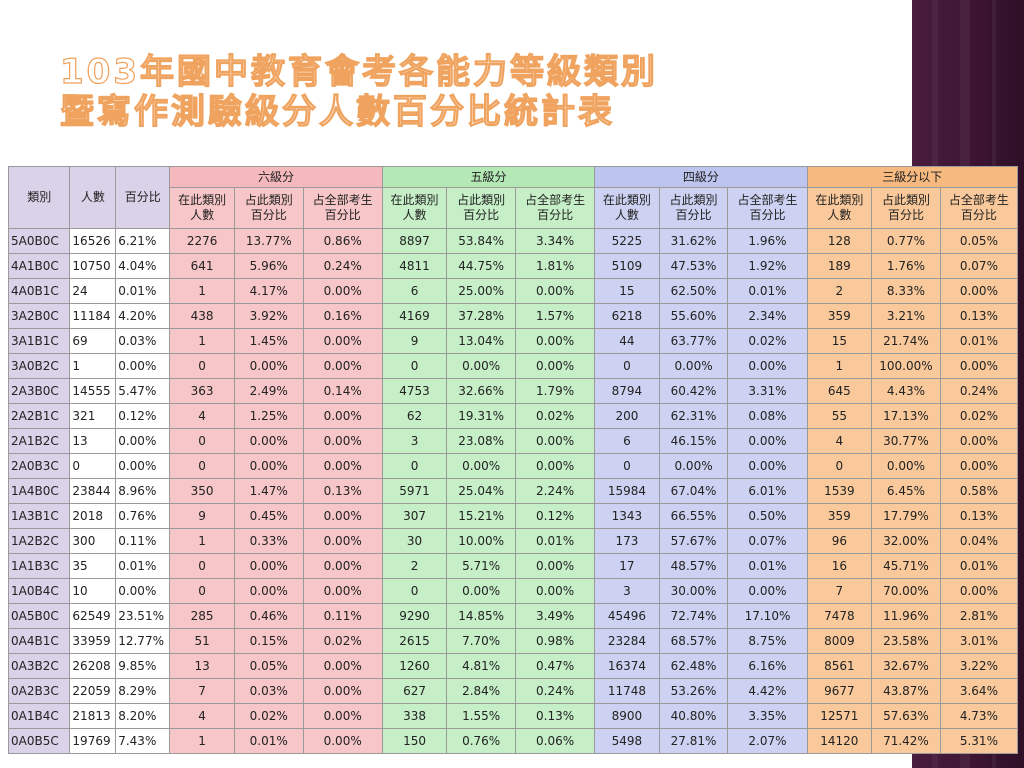 The height and width of the screenshot is (768, 1024). What do you see at coordinates (268, 266) in the screenshot?
I see `cell-g6-category-percent: 5.96%` at bounding box center [268, 266].